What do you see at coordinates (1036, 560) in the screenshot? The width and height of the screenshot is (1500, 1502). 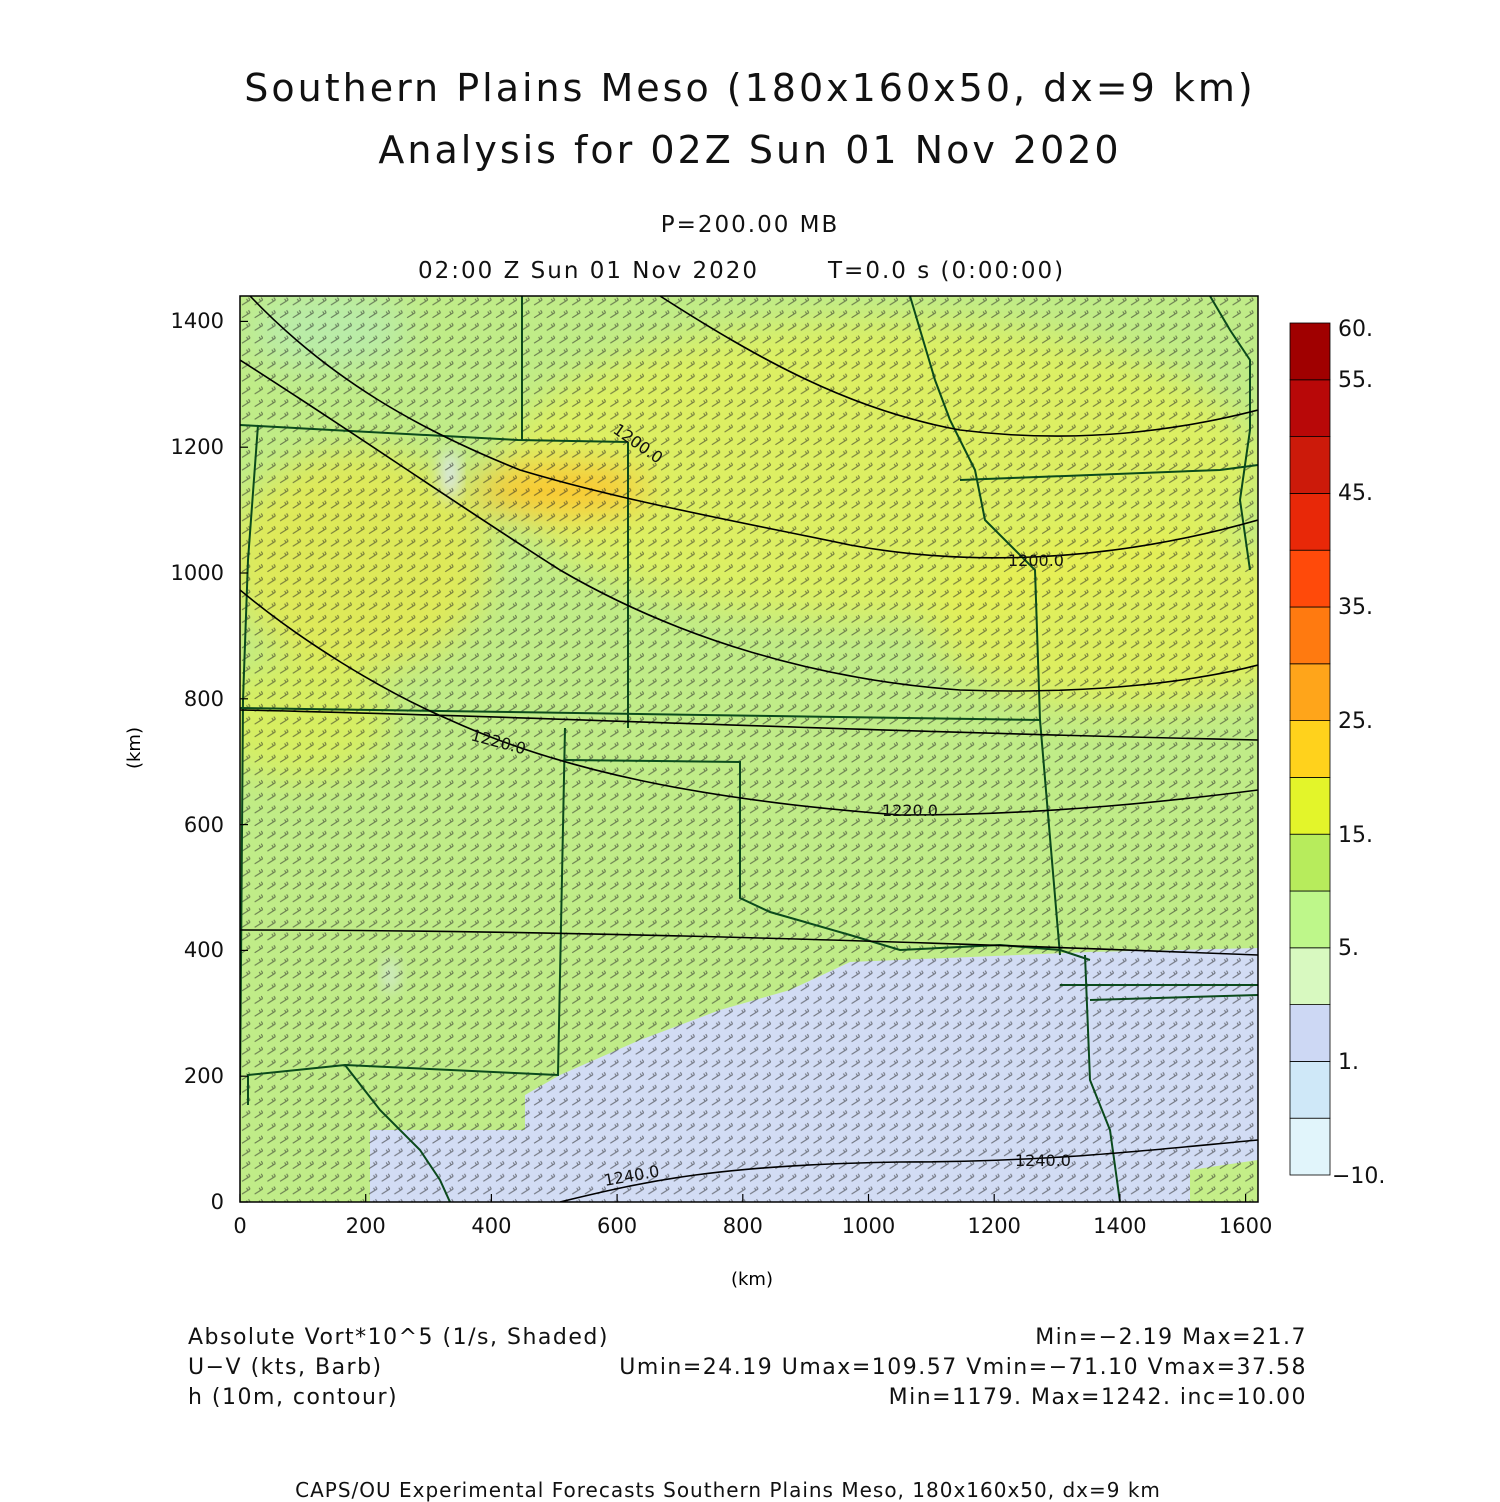 I see `contour-label-2: 1200.0` at bounding box center [1036, 560].